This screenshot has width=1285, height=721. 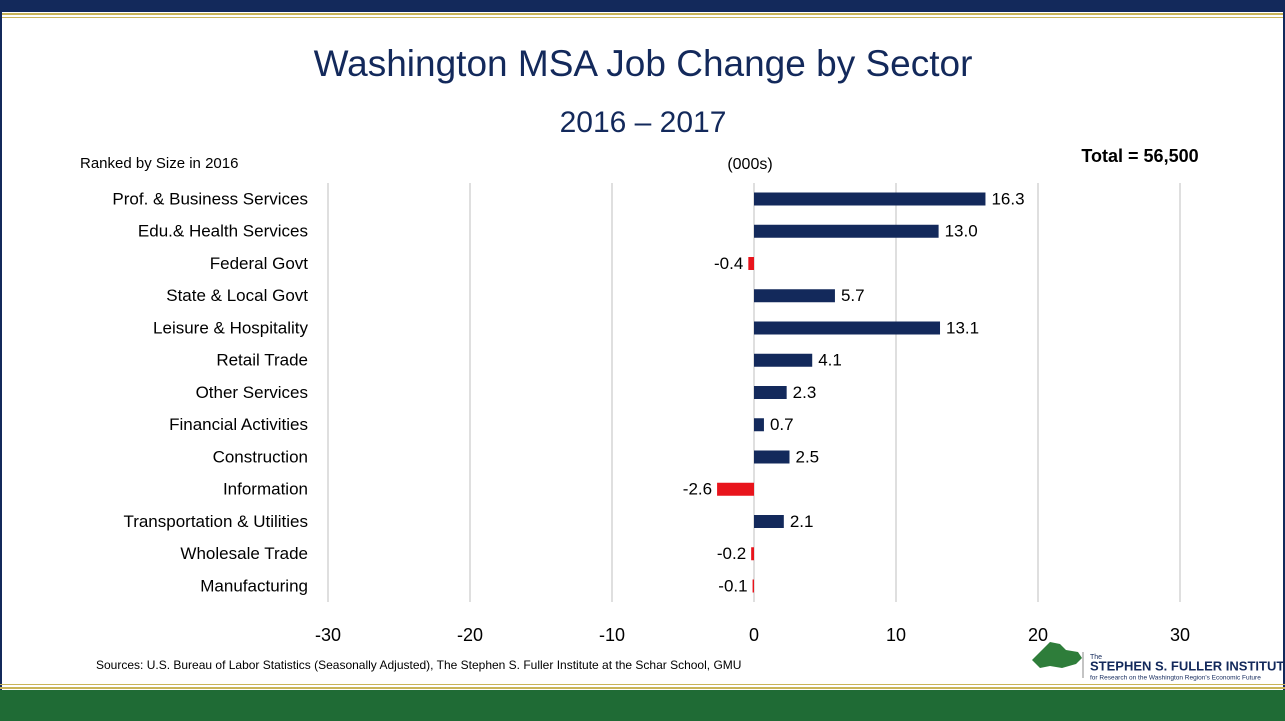 I want to click on y-tick-label: Retail Trade, so click(x=262, y=360).